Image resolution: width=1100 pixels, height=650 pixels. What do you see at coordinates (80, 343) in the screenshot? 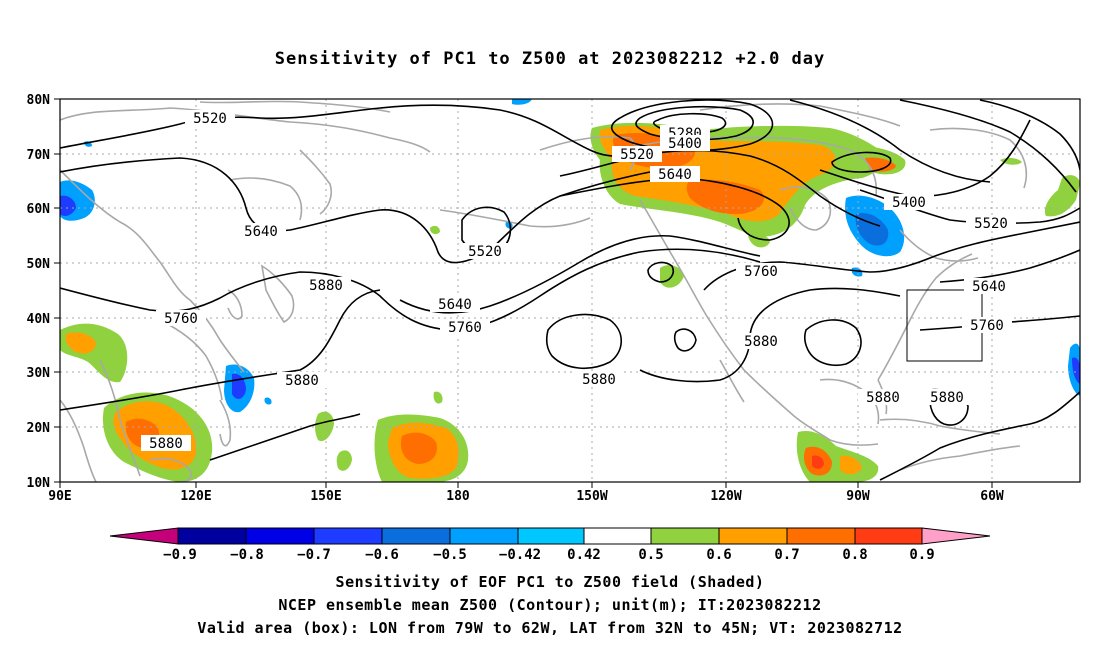
I see `shade-positive-india-orange` at bounding box center [80, 343].